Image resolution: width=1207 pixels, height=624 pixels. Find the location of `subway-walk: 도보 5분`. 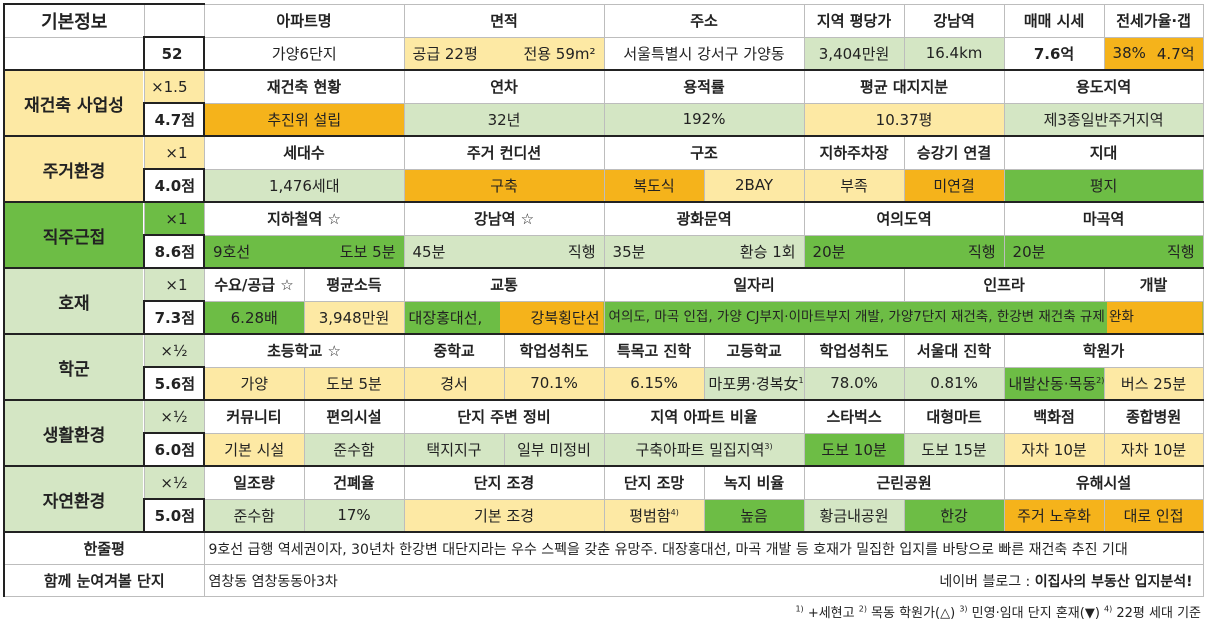

subway-walk: 도보 5분 is located at coordinates (367, 251).